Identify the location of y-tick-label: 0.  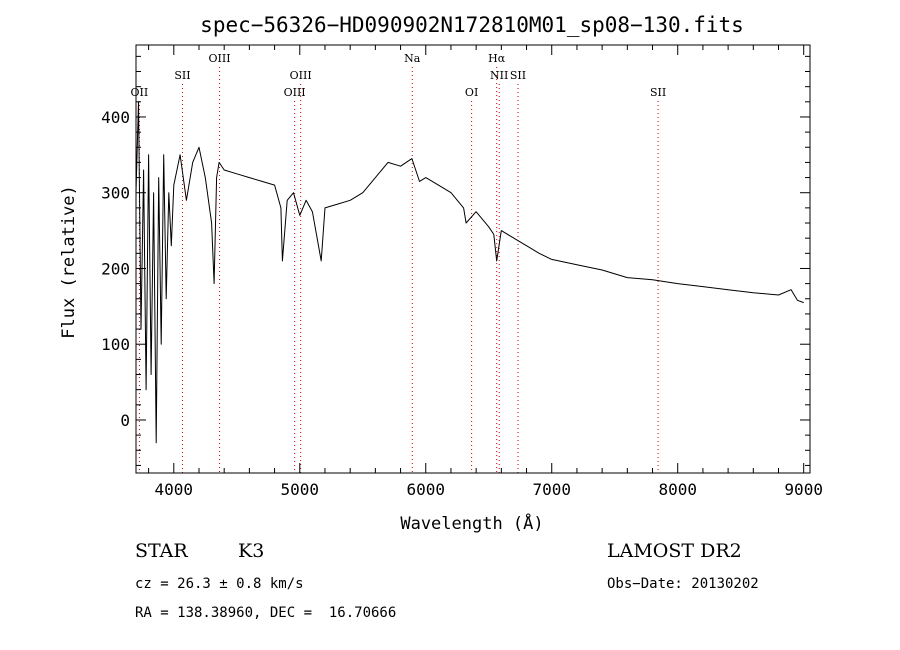
(125, 420).